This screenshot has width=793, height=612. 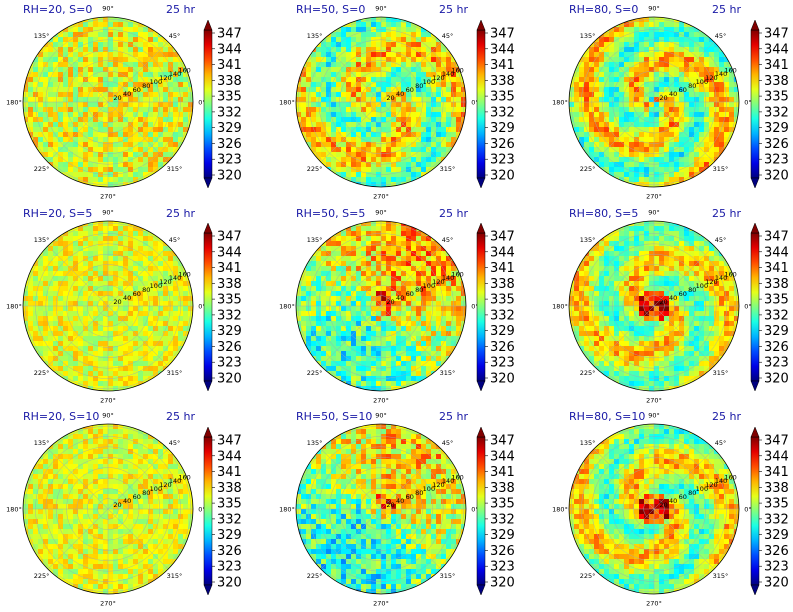 What do you see at coordinates (502, 144) in the screenshot?
I see `colorbar-tick-label: 326` at bounding box center [502, 144].